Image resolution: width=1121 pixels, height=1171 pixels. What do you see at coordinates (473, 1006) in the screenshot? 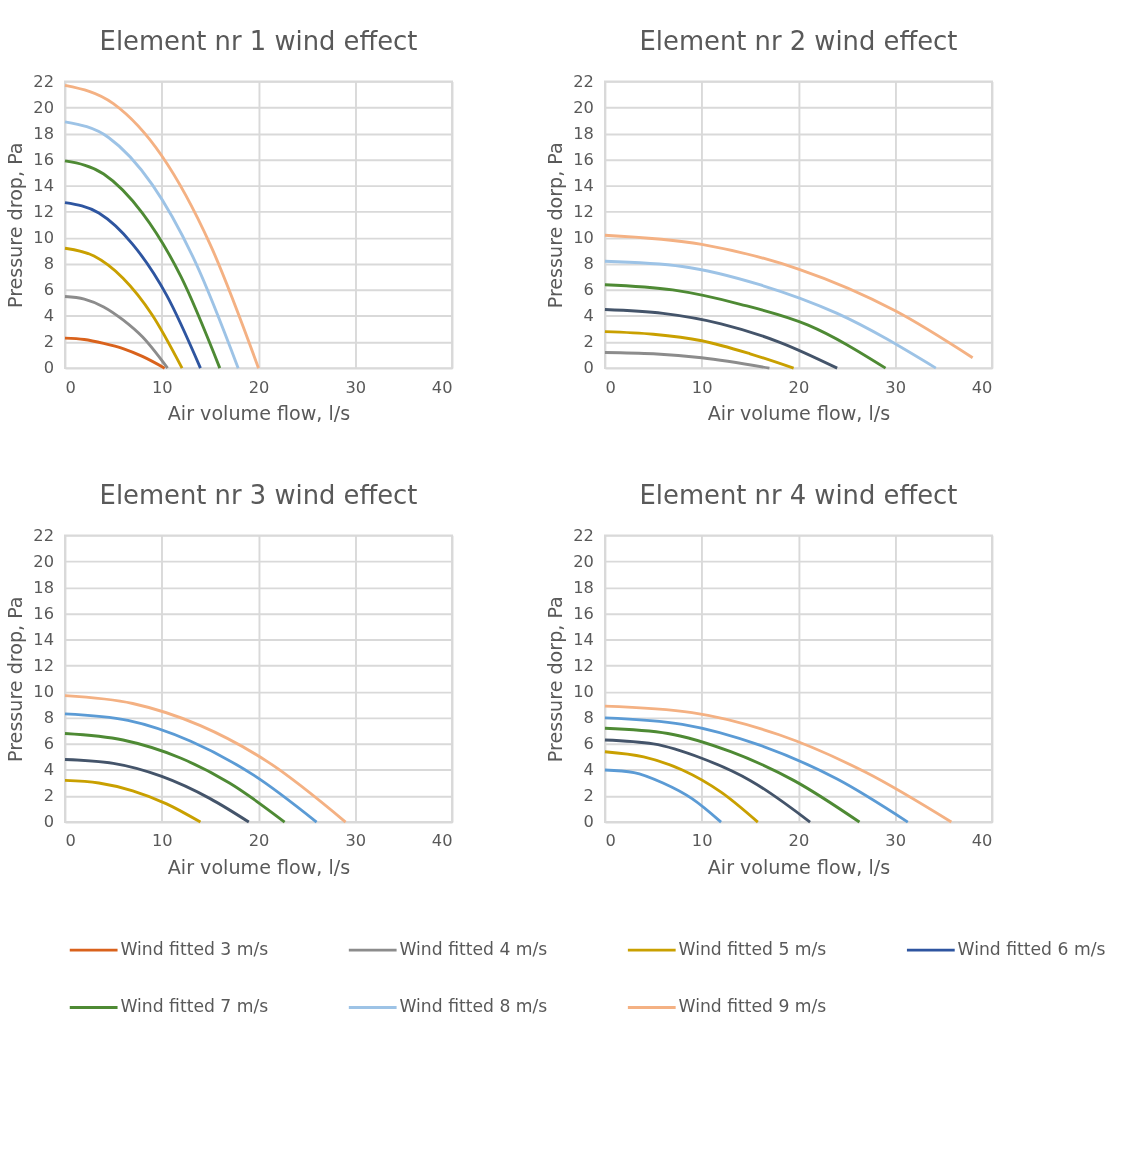
I see `legend-label: Wind fitted 8 m/s` at bounding box center [473, 1006].